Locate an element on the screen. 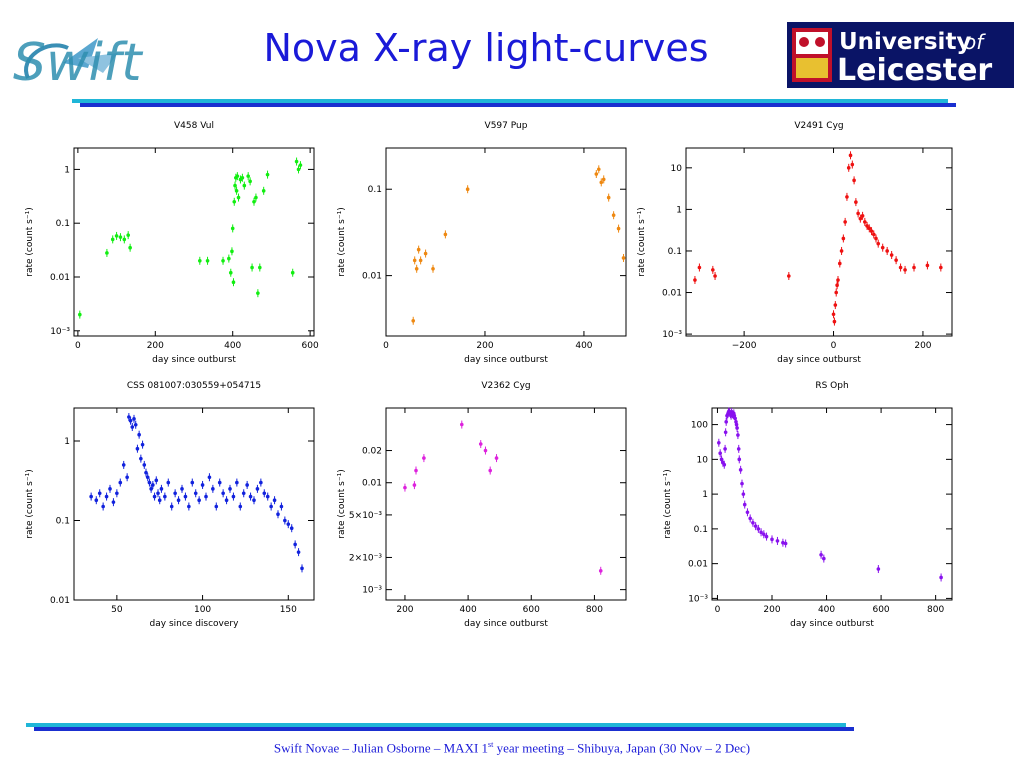  footer-sup: st is located at coordinates (491, 744).